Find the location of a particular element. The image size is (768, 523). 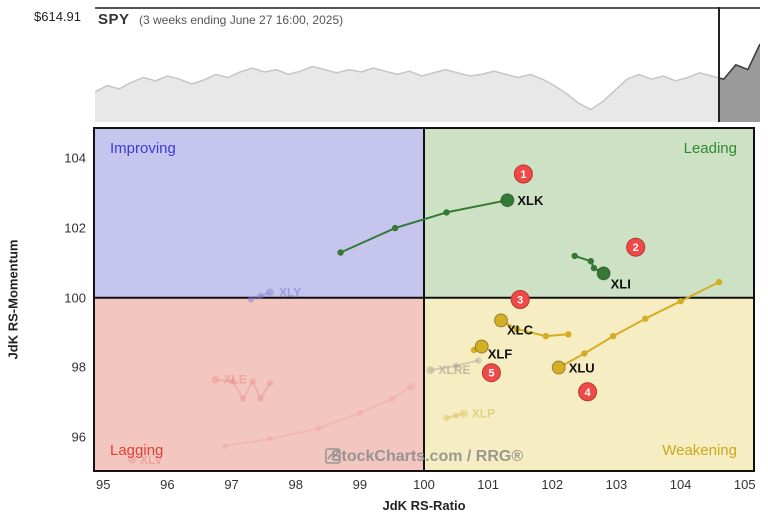

head-XLK is located at coordinates (507, 200).